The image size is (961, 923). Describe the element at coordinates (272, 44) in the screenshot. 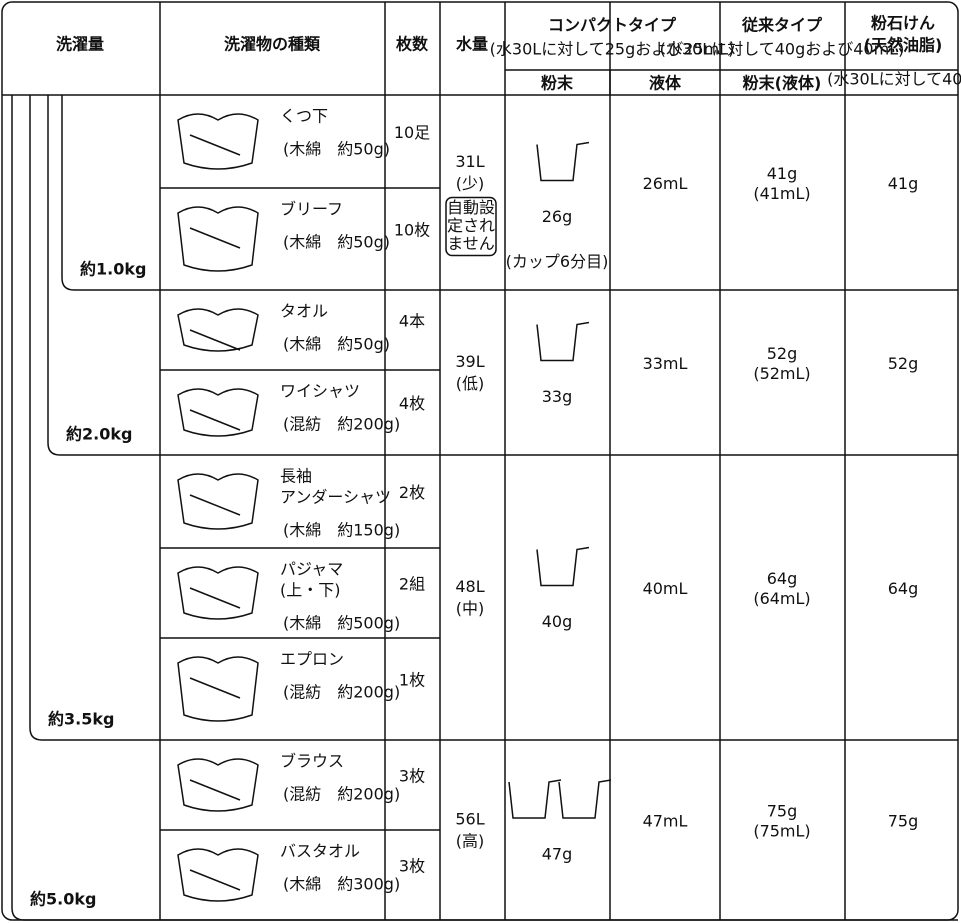

I see `label: 洗濯物の種類` at that location.